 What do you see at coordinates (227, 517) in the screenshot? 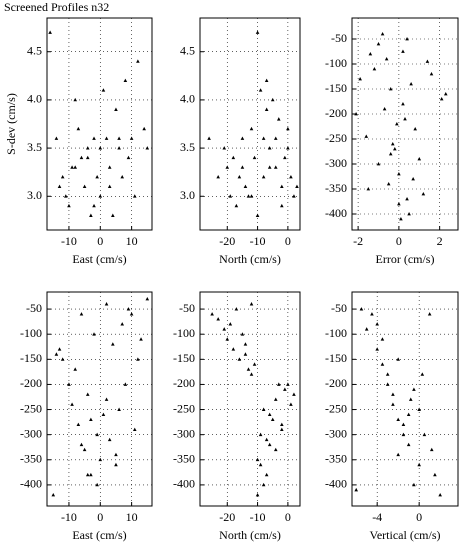
I see `x-tick-label: -20` at bounding box center [227, 517].